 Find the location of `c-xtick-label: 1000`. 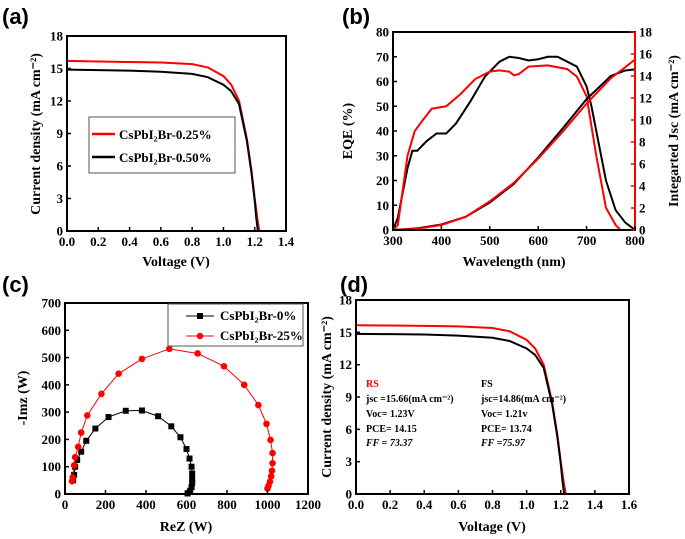

c-xtick-label: 1000 is located at coordinates (268, 504).